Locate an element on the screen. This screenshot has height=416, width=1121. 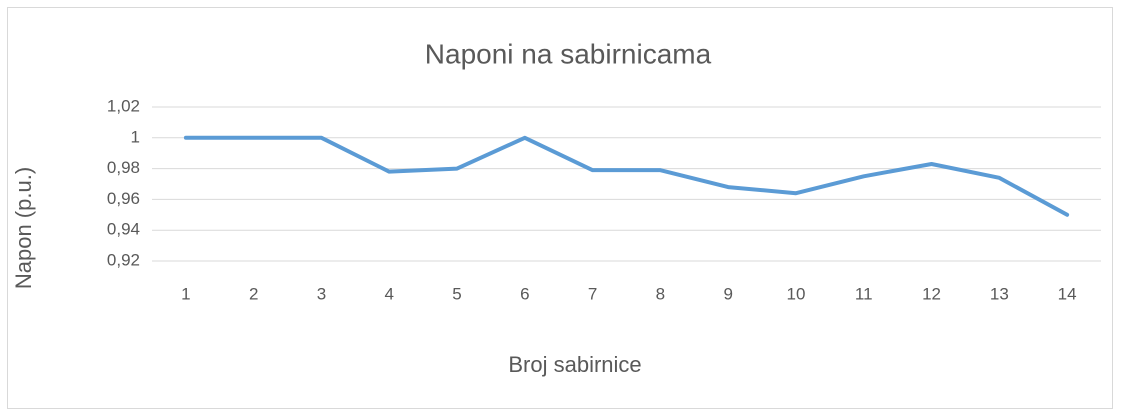
x-tick-label: 12 is located at coordinates (931, 293).